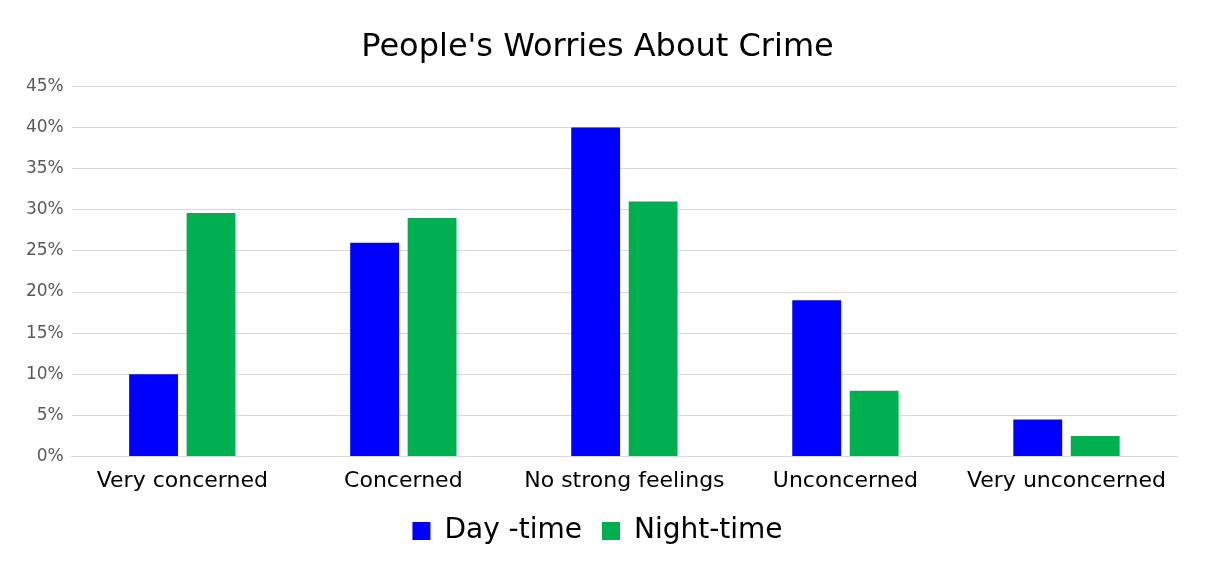  I want to click on y-tick-label: 5%, so click(50, 413).